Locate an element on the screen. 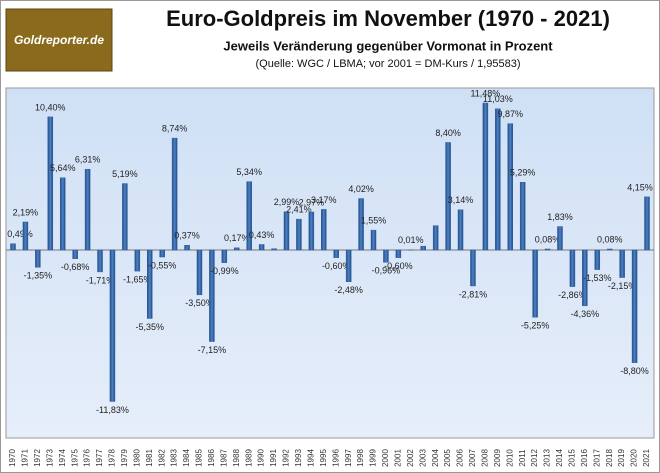 The height and width of the screenshot is (473, 660). value-label: -7,15% is located at coordinates (212, 350).